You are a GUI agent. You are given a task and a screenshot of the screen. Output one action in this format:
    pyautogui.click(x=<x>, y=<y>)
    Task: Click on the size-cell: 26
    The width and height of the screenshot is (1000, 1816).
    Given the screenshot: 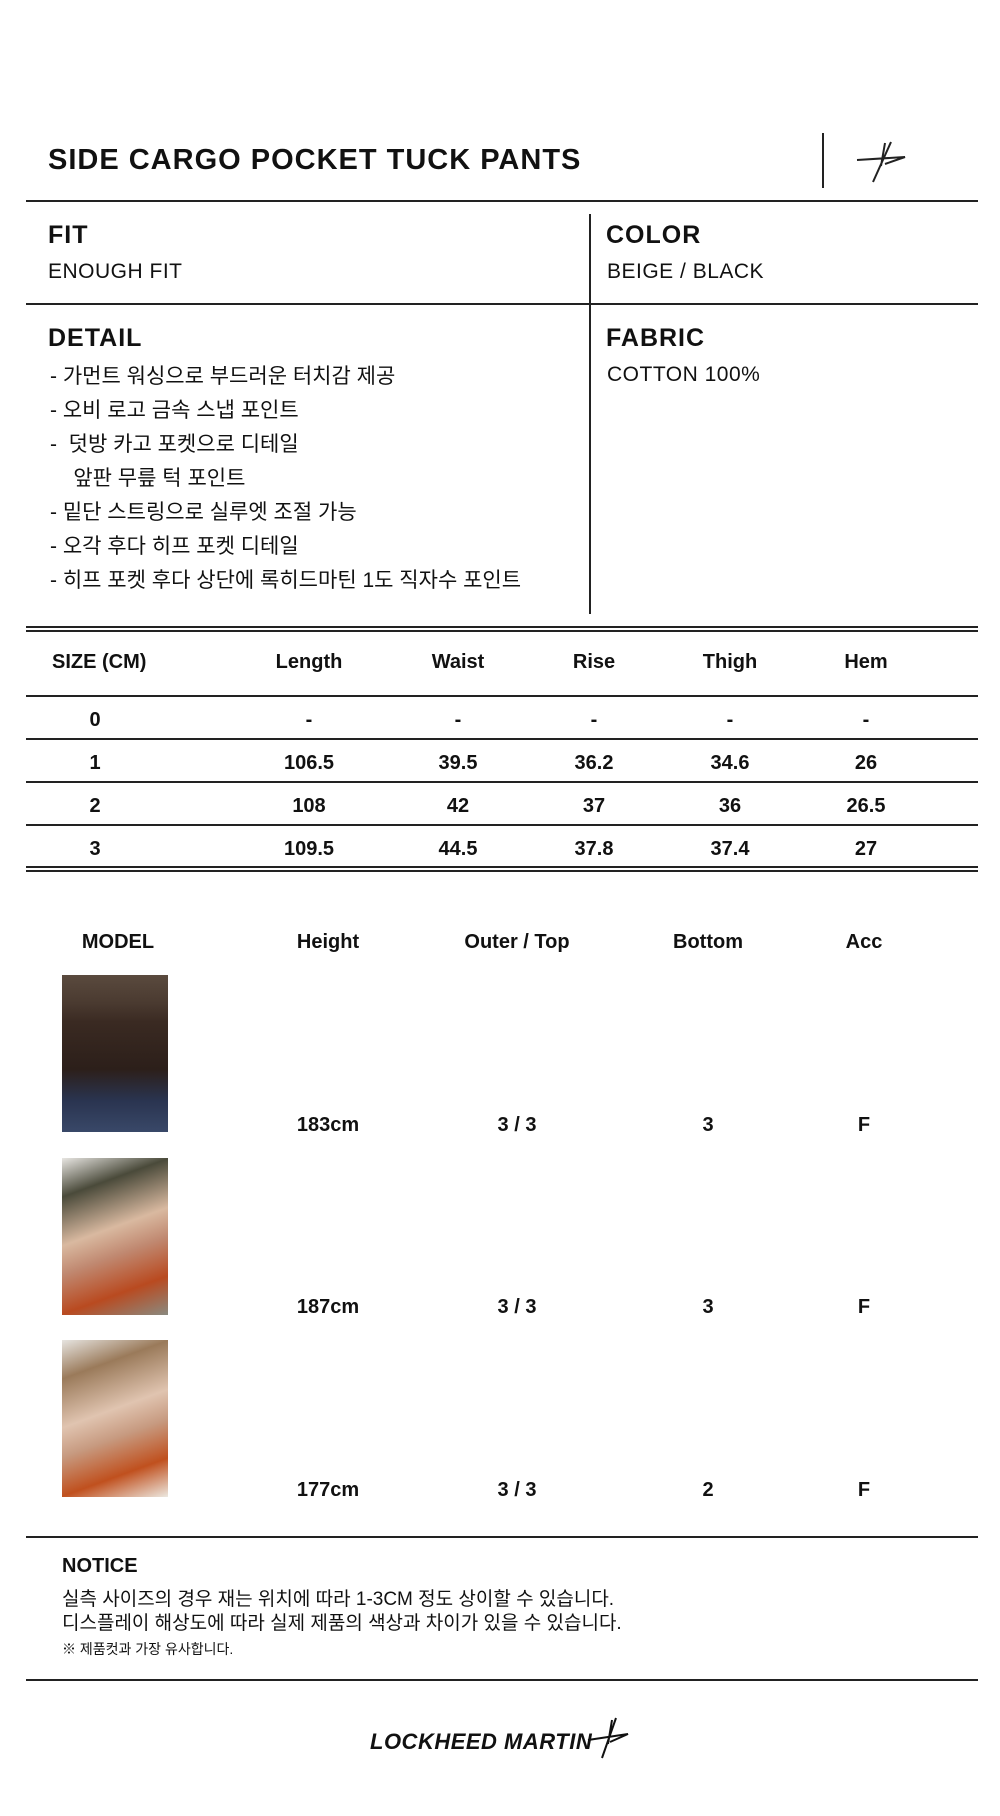 What is the action you would take?
    pyautogui.click(x=866, y=763)
    